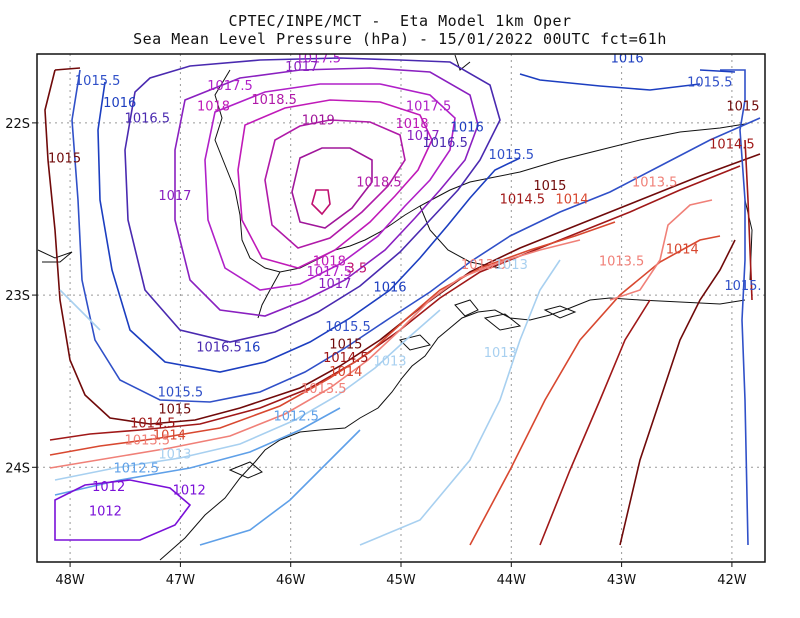 The image size is (800, 618). I want to click on isobar-label: 1019, so click(318, 120).